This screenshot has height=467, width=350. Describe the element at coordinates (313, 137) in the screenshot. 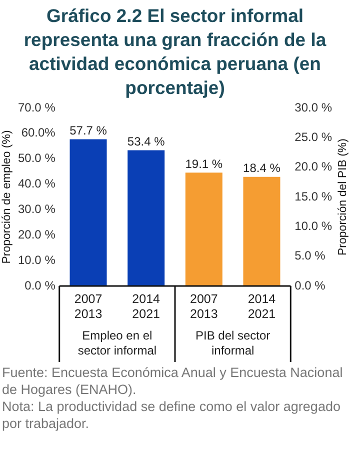

I see `y2-tick-label: 25.0 %` at that location.